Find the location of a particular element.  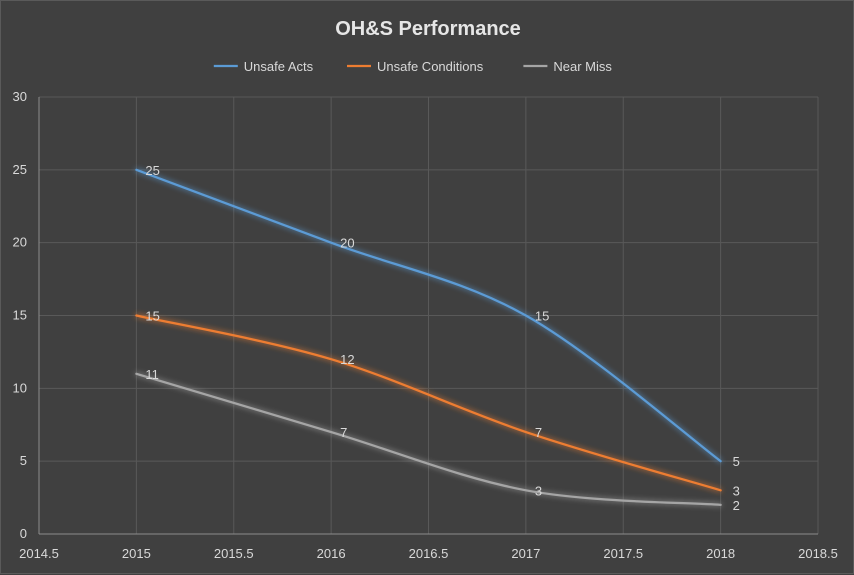

data-label: 20 is located at coordinates (347, 243).